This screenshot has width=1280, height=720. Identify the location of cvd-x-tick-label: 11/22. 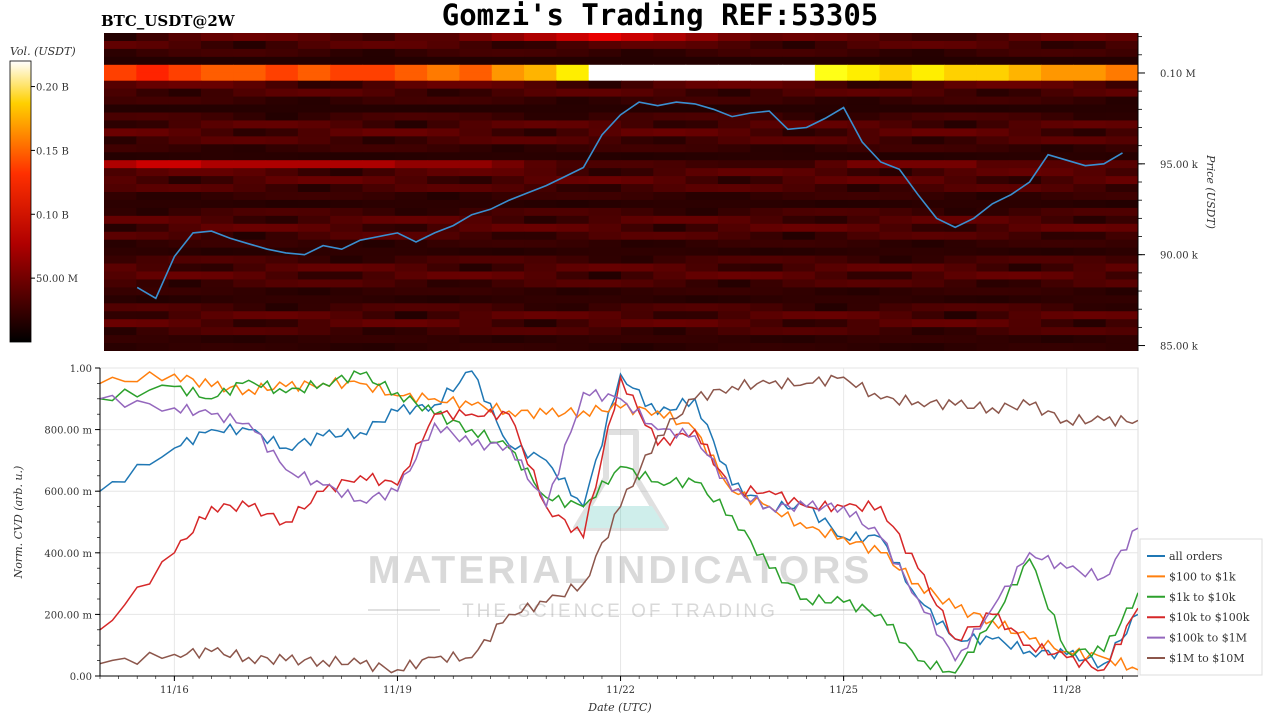
(620, 690).